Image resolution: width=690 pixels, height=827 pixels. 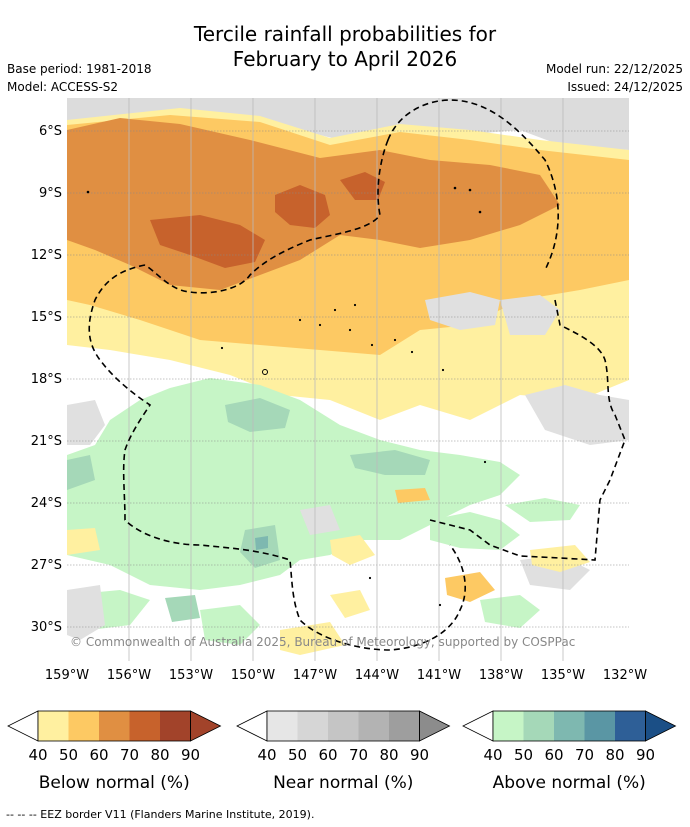 What do you see at coordinates (510, 611) in the screenshot?
I see `above-normal-40-patch-se2` at bounding box center [510, 611].